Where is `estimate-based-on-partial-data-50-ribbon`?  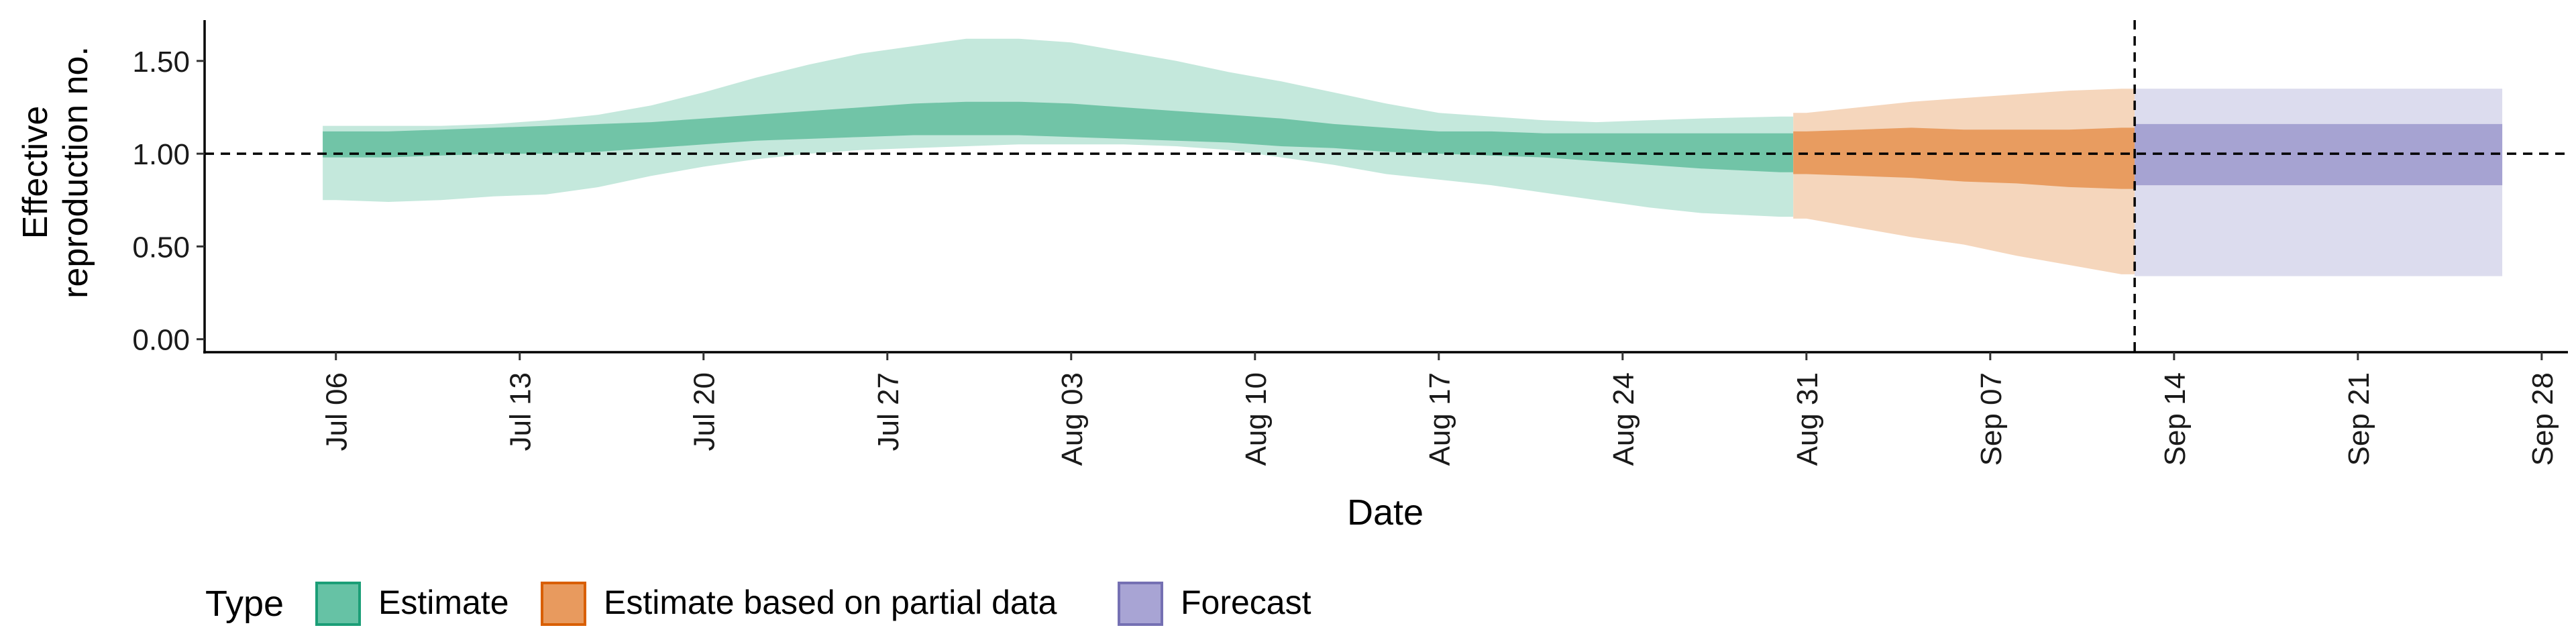
estimate-based-on-partial-data-50-ribbon is located at coordinates (1964, 158).